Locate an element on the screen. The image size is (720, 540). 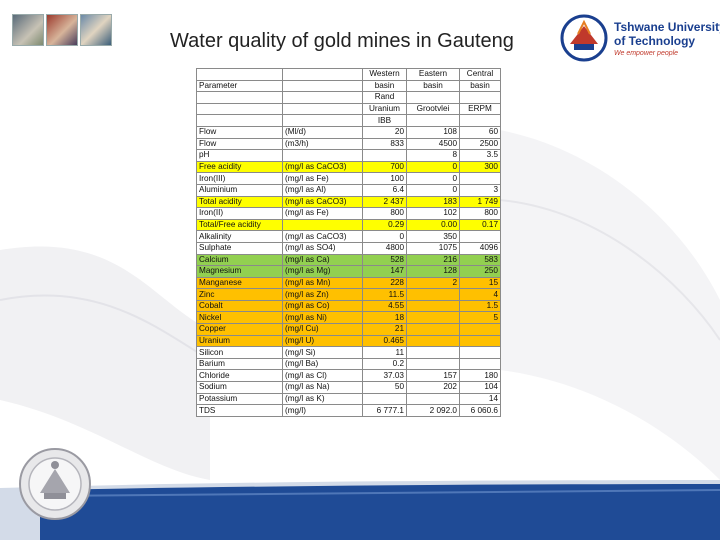
table-row: pH 8 3.5 is located at coordinates (348, 155).